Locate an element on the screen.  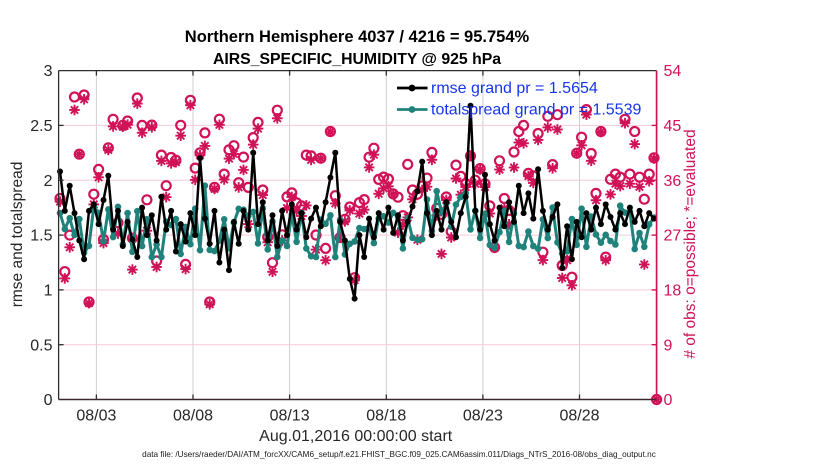
svg-text: 2 is located at coordinates (48, 181).